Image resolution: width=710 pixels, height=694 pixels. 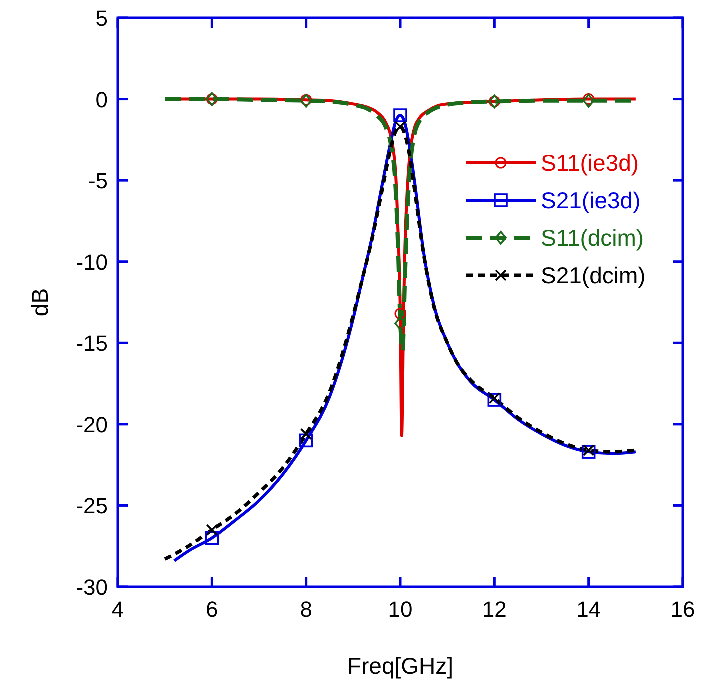 What do you see at coordinates (118, 609) in the screenshot?
I see `x-tick-label: 4` at bounding box center [118, 609].